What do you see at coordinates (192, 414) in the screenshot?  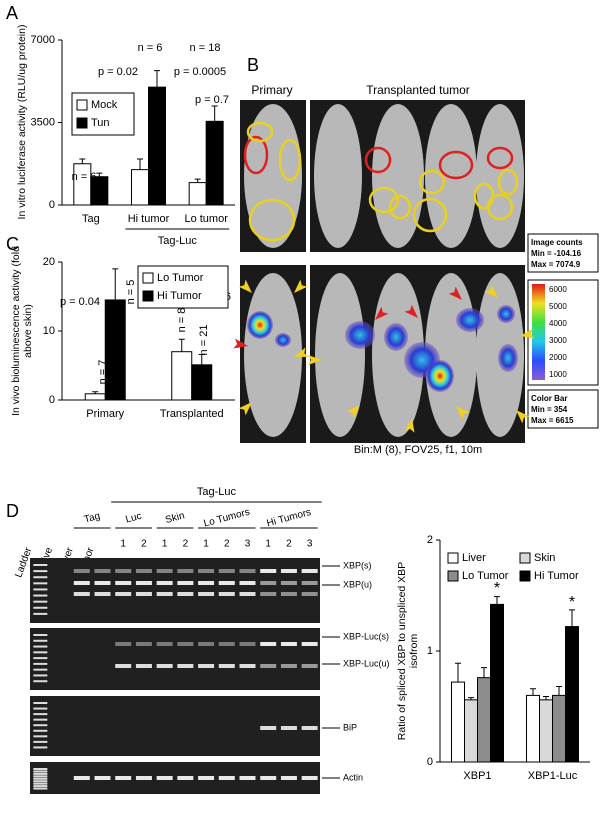 I see `x-tick-label: Transplanted` at bounding box center [192, 414].